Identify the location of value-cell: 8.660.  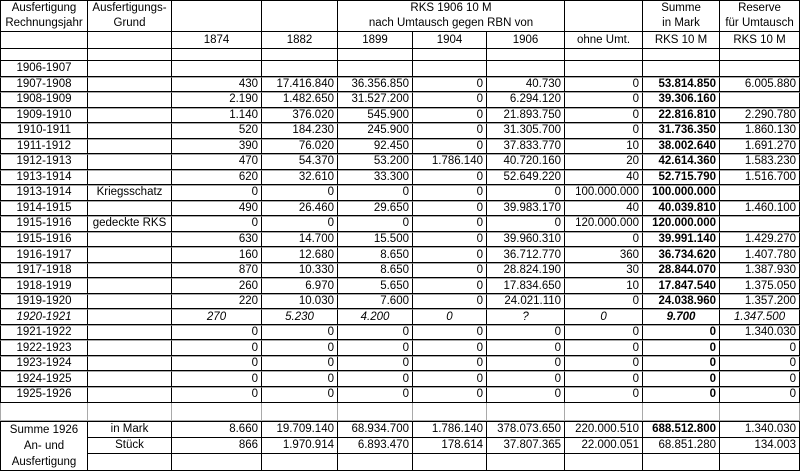
(217, 429).